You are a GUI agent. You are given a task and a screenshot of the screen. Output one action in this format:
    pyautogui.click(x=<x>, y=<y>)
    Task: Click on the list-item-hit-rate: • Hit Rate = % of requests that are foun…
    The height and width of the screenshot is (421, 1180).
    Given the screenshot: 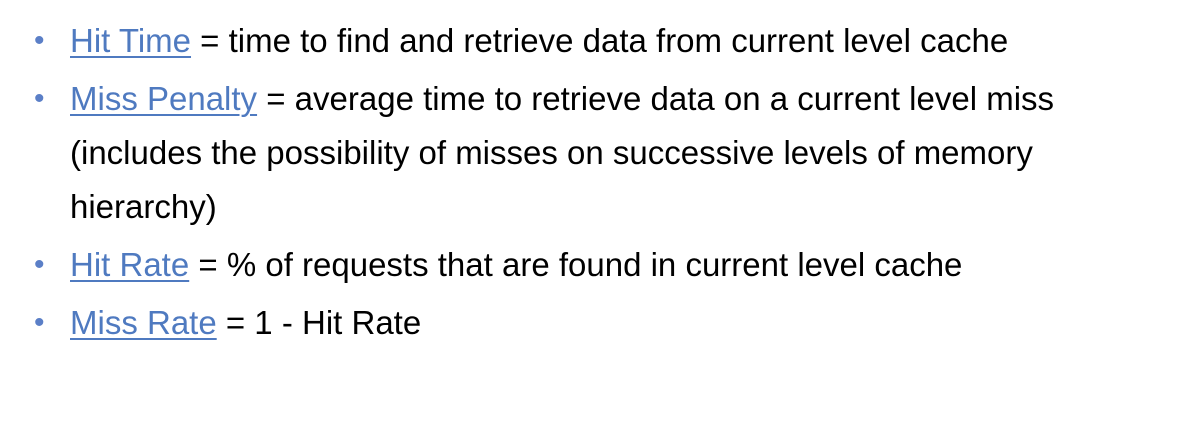 What is the action you would take?
    pyautogui.click(x=595, y=265)
    